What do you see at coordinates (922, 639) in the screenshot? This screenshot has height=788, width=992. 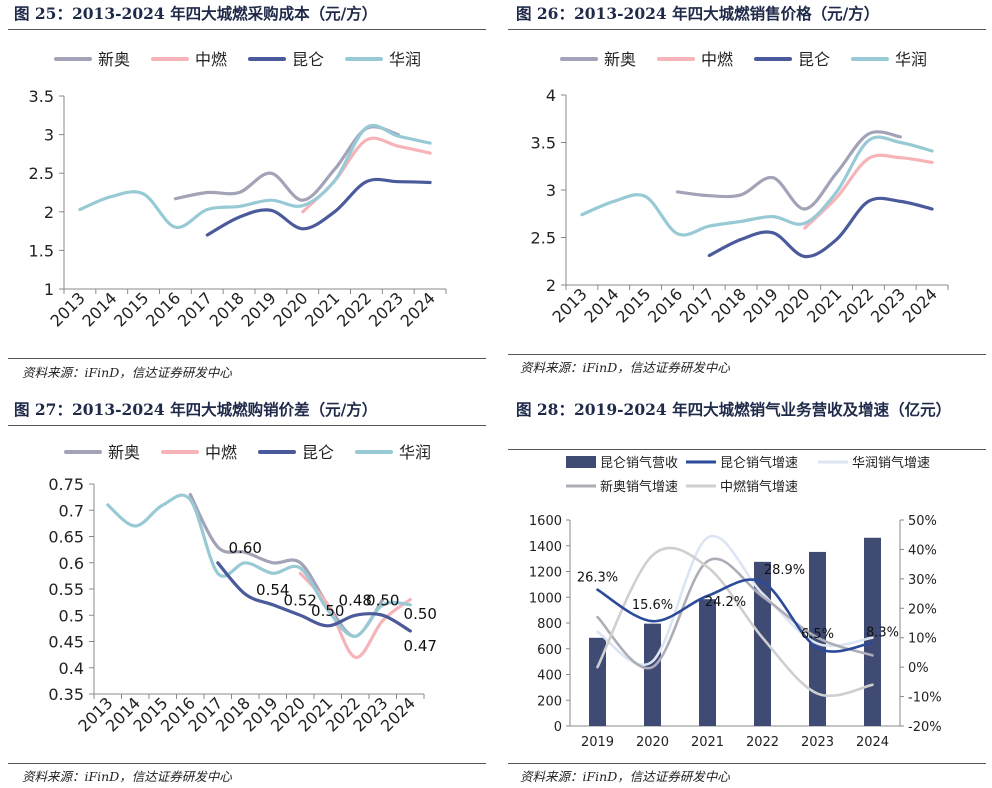 I see `y2-tick-label: 10%` at bounding box center [922, 639].